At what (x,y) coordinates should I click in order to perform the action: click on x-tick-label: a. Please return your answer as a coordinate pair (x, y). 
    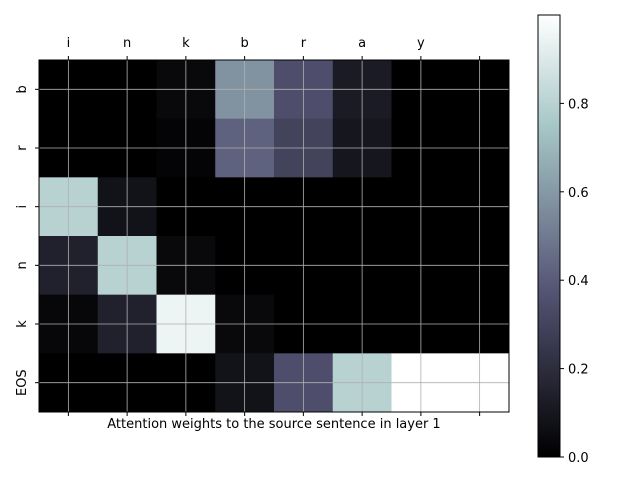
    Looking at the image, I should click on (362, 43).